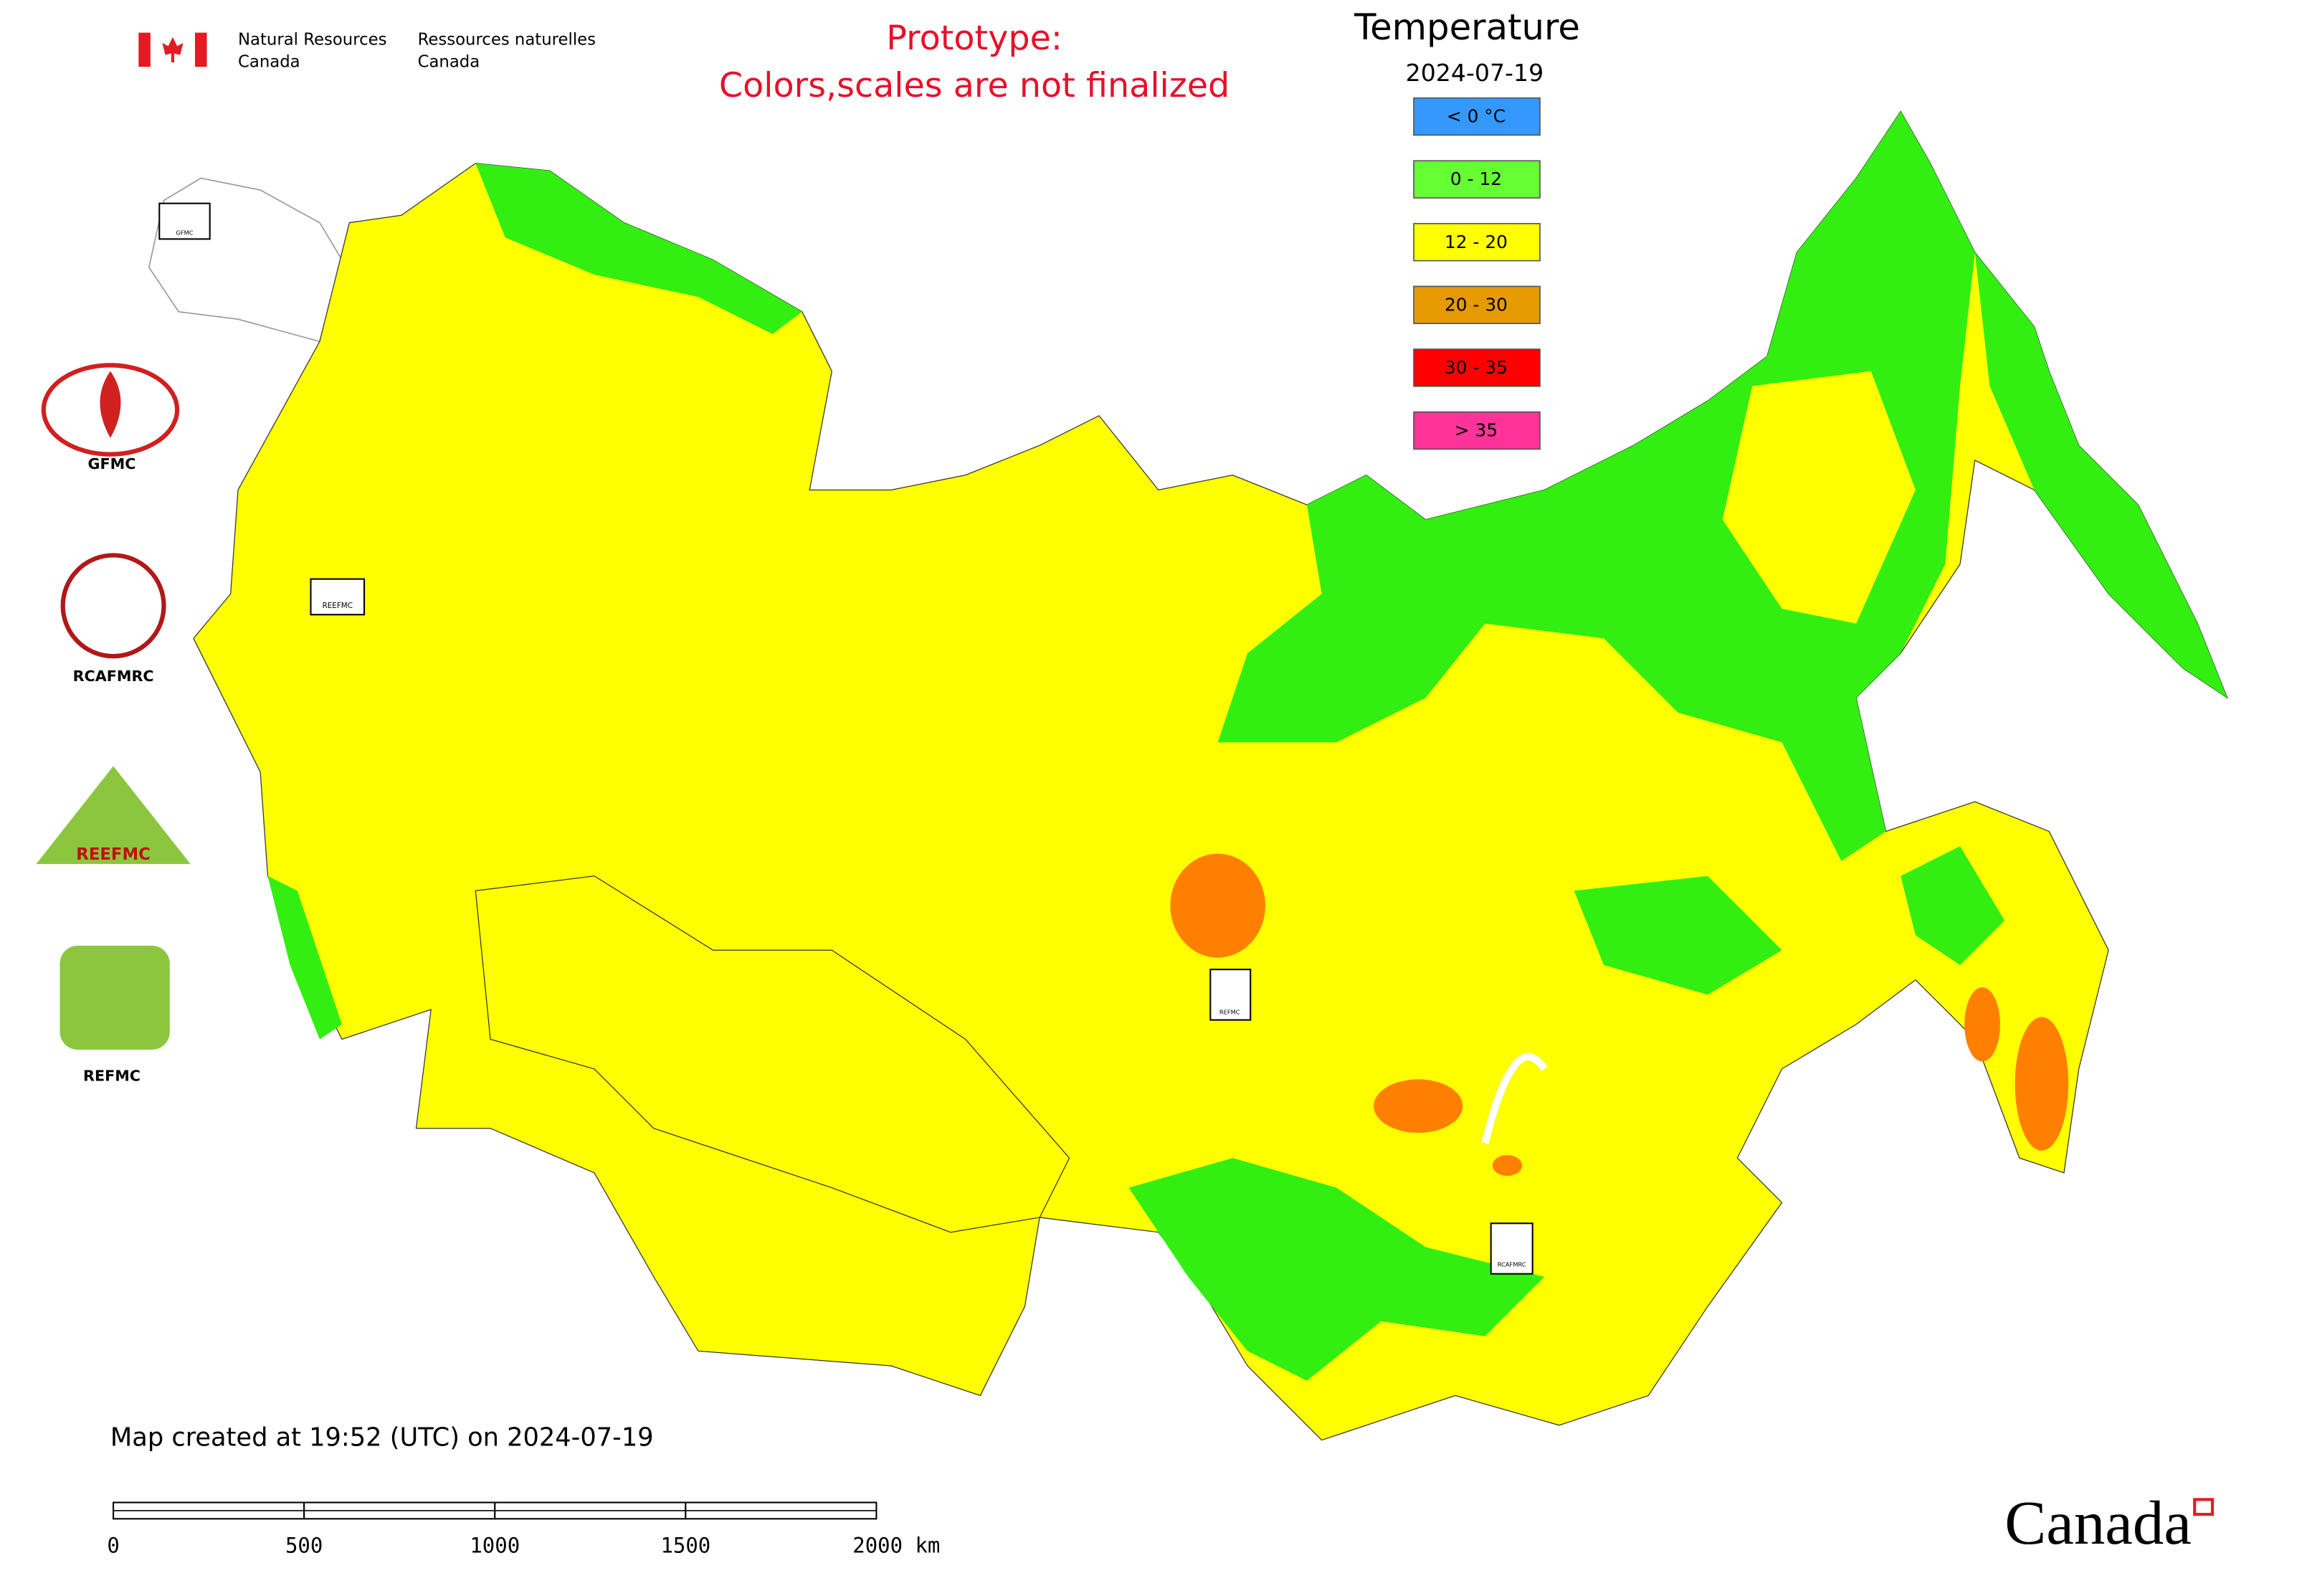 The height and width of the screenshot is (1596, 2302). Describe the element at coordinates (2204, 1507) in the screenshot. I see `wordmark-flag` at that location.